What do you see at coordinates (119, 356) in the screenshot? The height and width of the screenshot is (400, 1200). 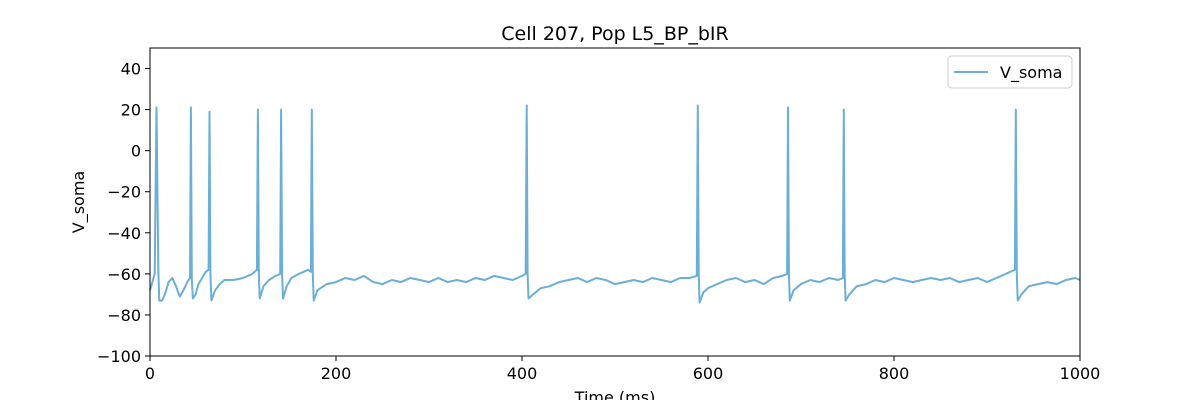 I see `y-tick-label: −100` at bounding box center [119, 356].